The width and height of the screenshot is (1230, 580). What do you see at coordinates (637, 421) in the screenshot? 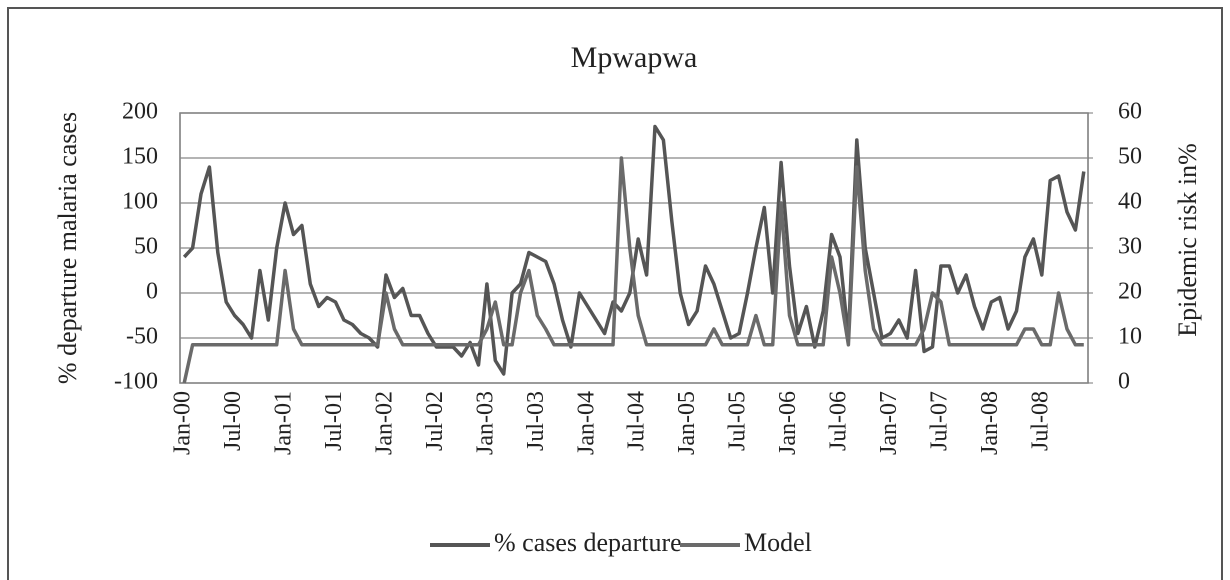
I see `x-tick-label: Jul-04` at bounding box center [637, 421].